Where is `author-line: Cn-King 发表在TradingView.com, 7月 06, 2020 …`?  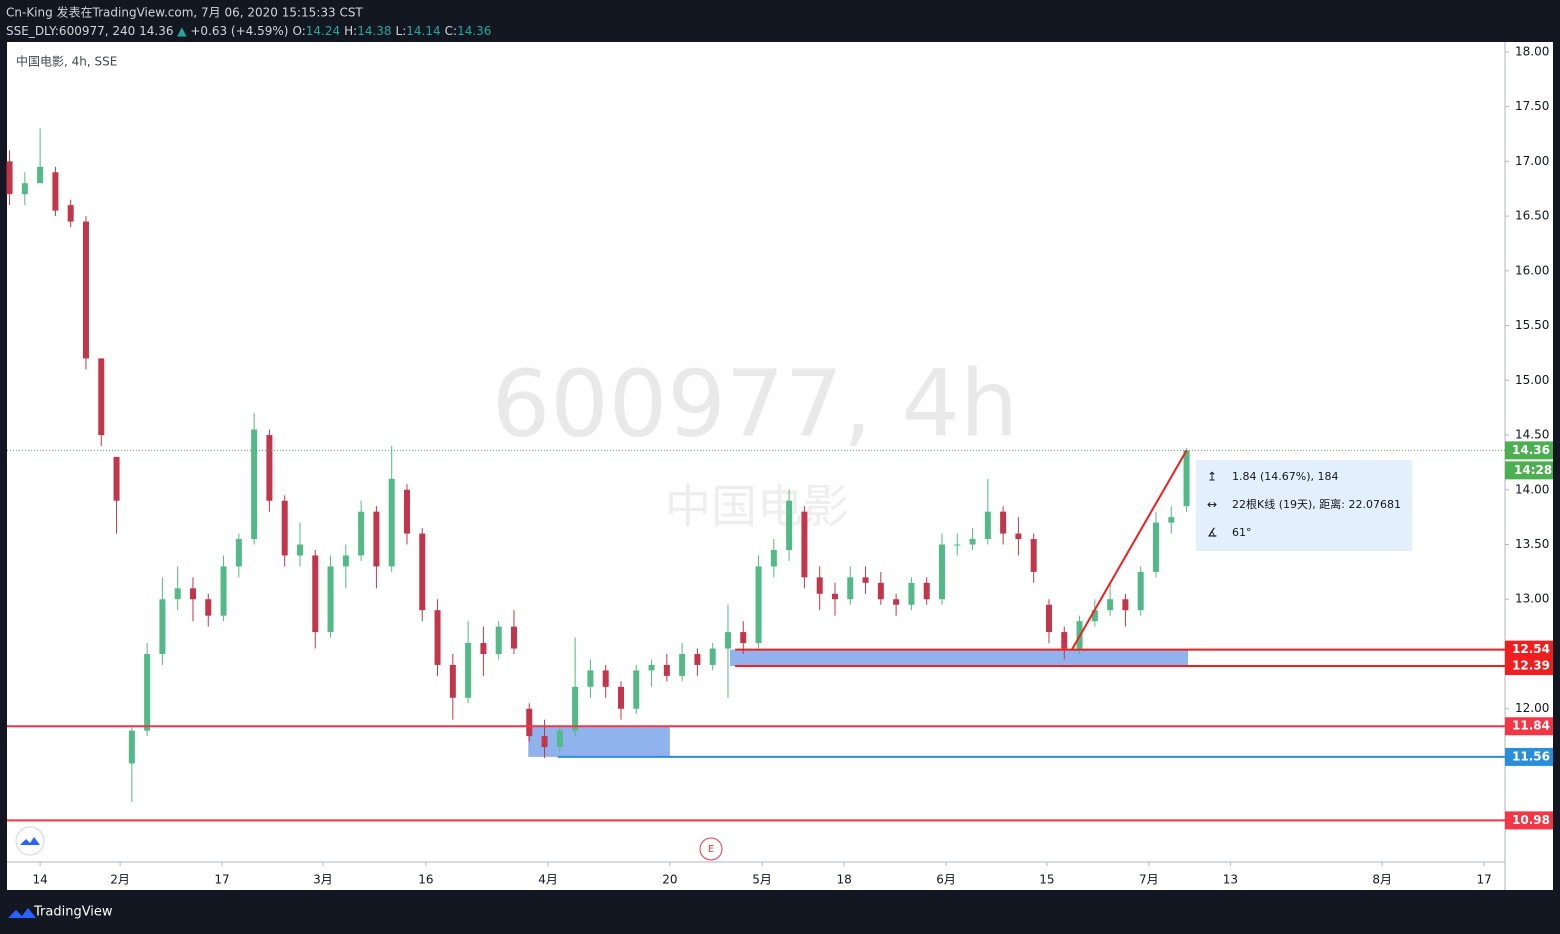
author-line: Cn-King 发表在TradingView.com, 7月 06, 2020 … is located at coordinates (184, 12).